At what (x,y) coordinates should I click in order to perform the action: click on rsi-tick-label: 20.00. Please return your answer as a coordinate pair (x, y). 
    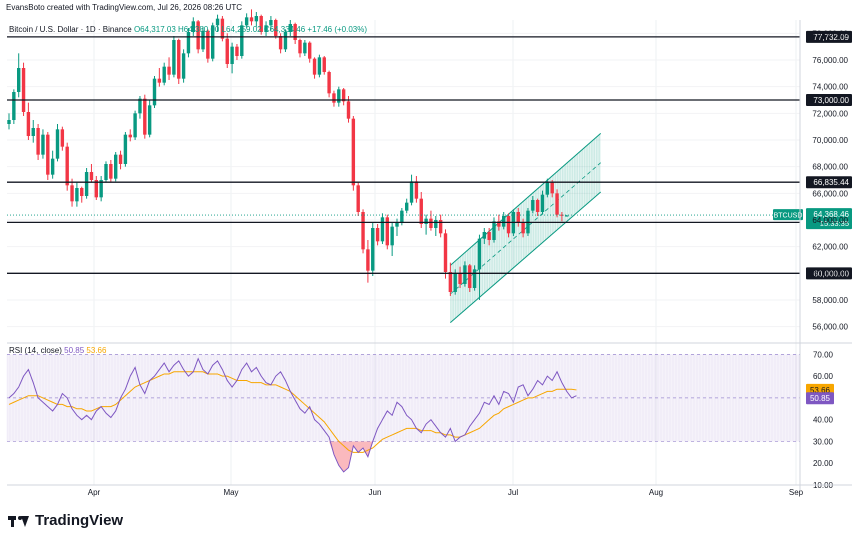
    Looking at the image, I should click on (823, 463).